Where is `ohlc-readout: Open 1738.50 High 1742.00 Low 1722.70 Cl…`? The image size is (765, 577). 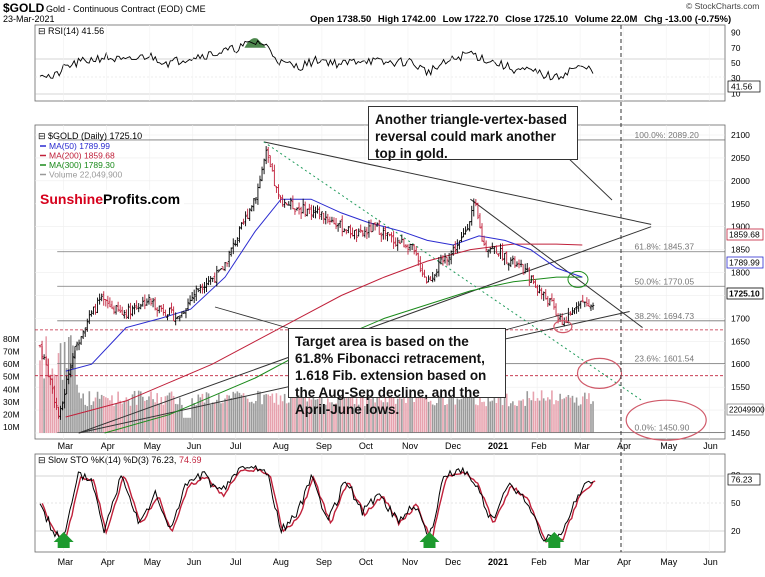 ohlc-readout: Open 1738.50 High 1742.00 Low 1722.70 Cl… is located at coordinates (520, 19).